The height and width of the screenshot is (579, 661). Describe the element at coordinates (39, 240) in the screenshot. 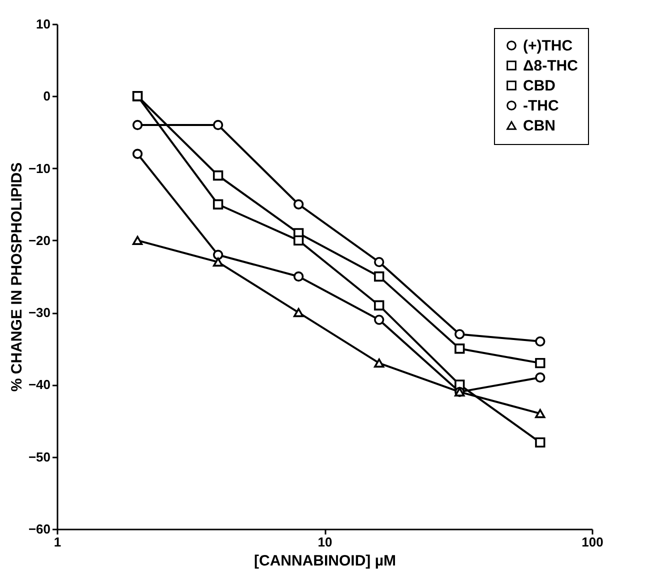

I see `y-tick-label: −20` at that location.